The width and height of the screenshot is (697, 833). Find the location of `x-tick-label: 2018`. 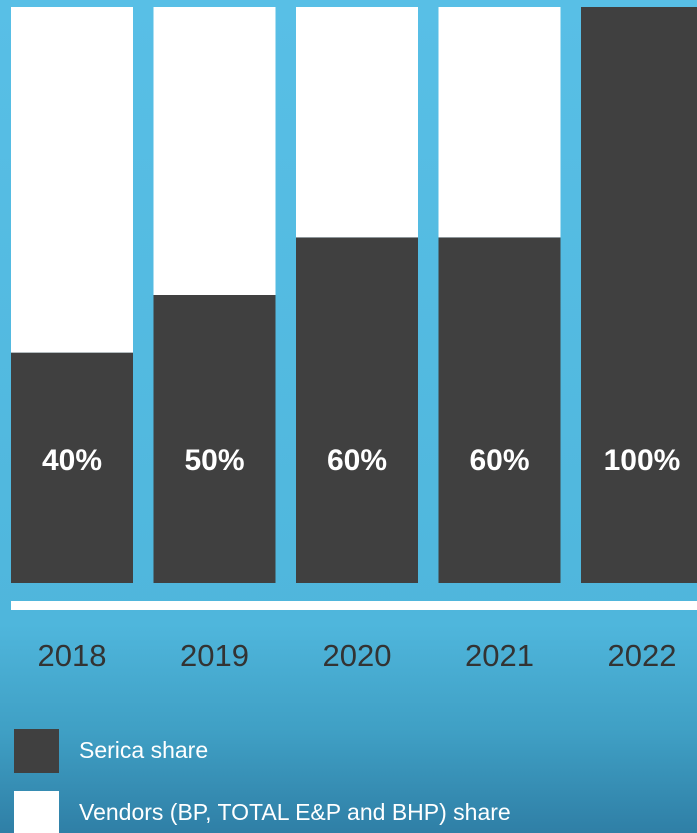

x-tick-label: 2018 is located at coordinates (72, 655).